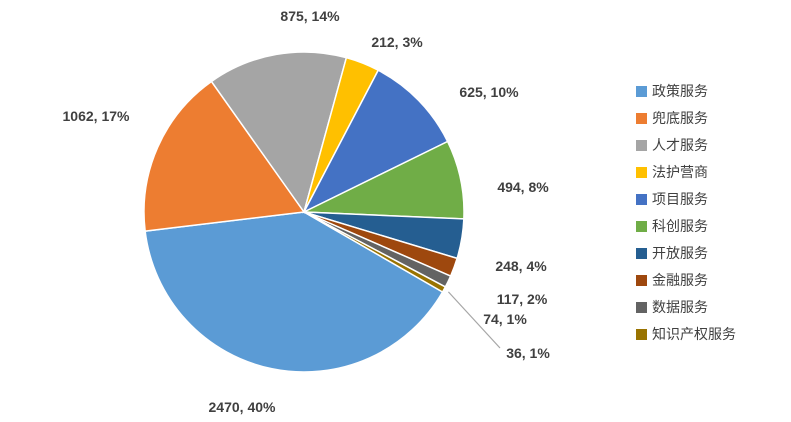  What do you see at coordinates (505, 319) in the screenshot?
I see `data-label: 74, 1%` at bounding box center [505, 319].